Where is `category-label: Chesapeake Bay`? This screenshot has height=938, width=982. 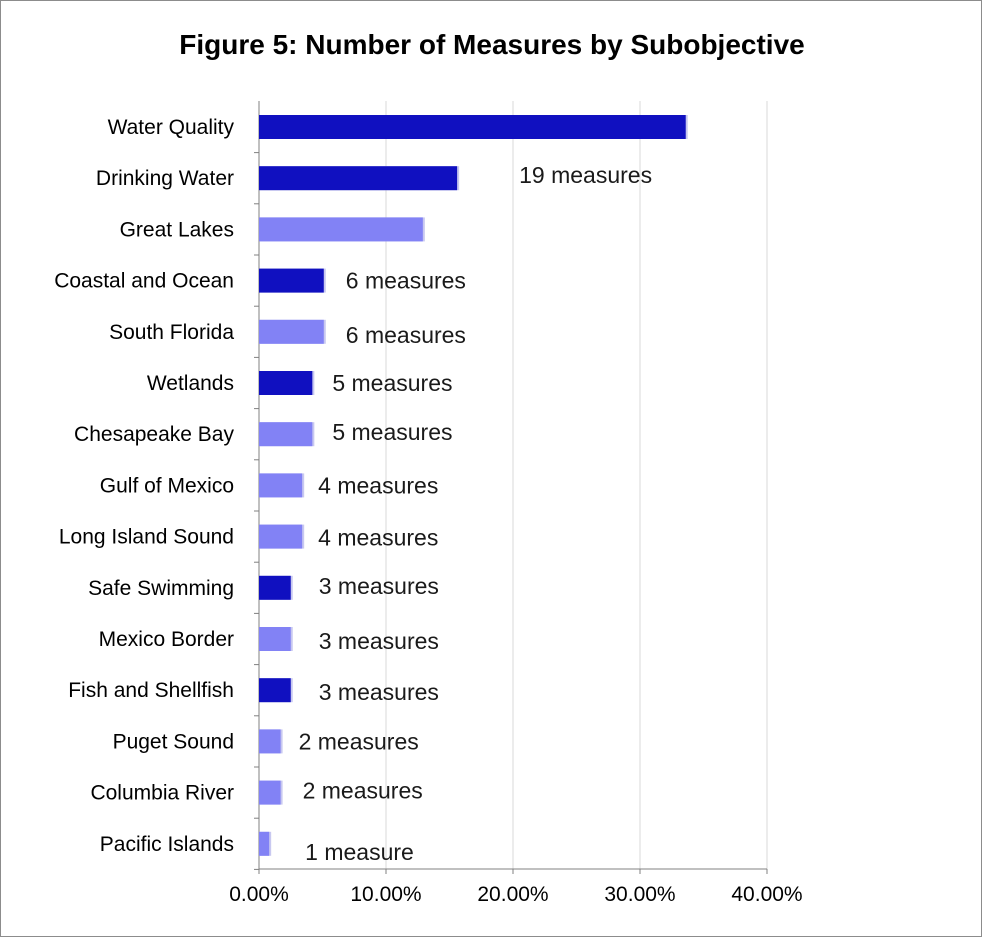
category-label: Chesapeake Bay is located at coordinates (154, 434).